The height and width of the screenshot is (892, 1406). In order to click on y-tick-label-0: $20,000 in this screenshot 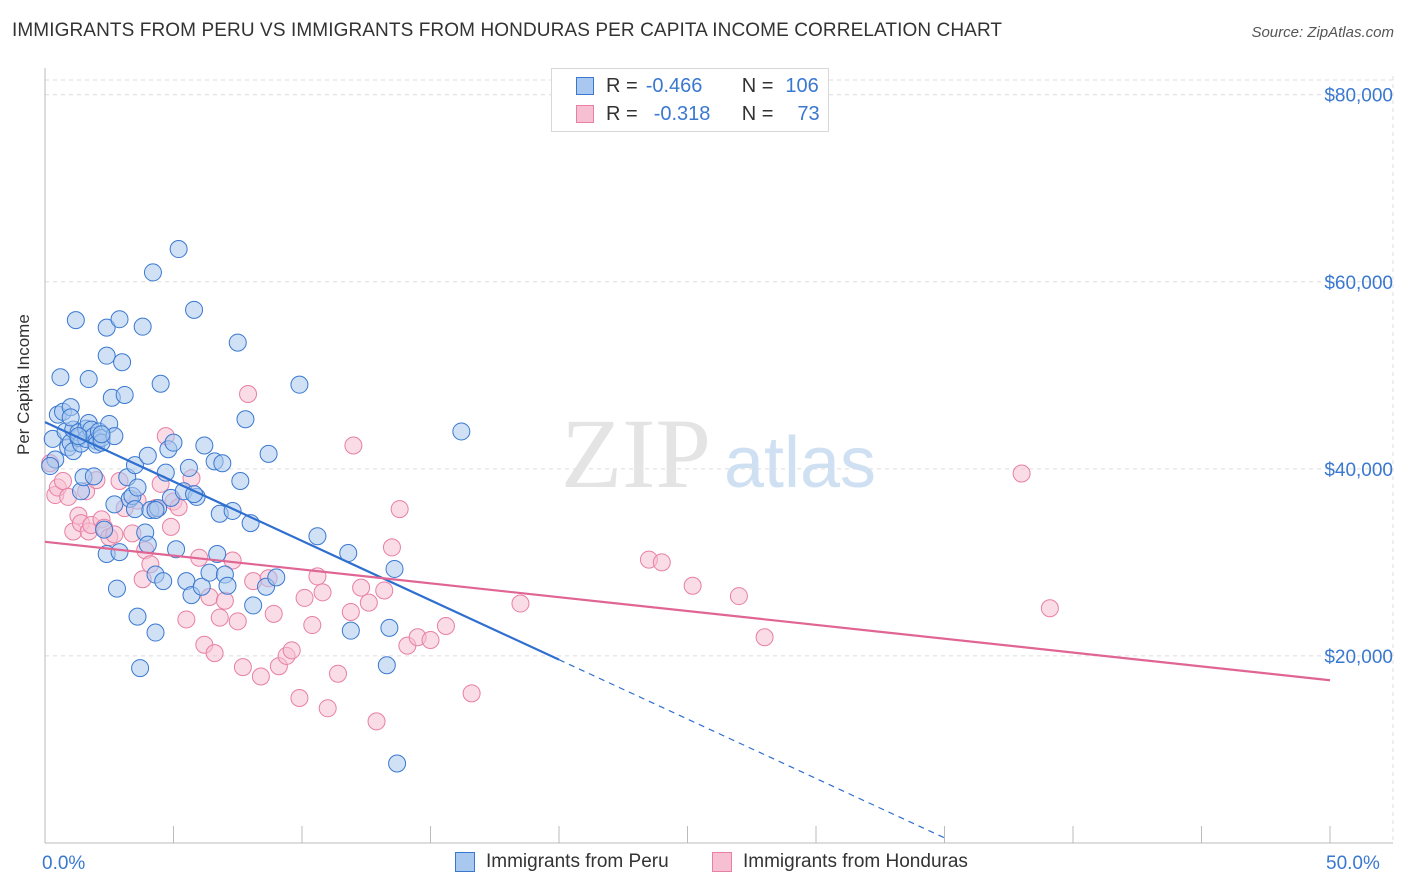, I will do `click(1358, 657)`.